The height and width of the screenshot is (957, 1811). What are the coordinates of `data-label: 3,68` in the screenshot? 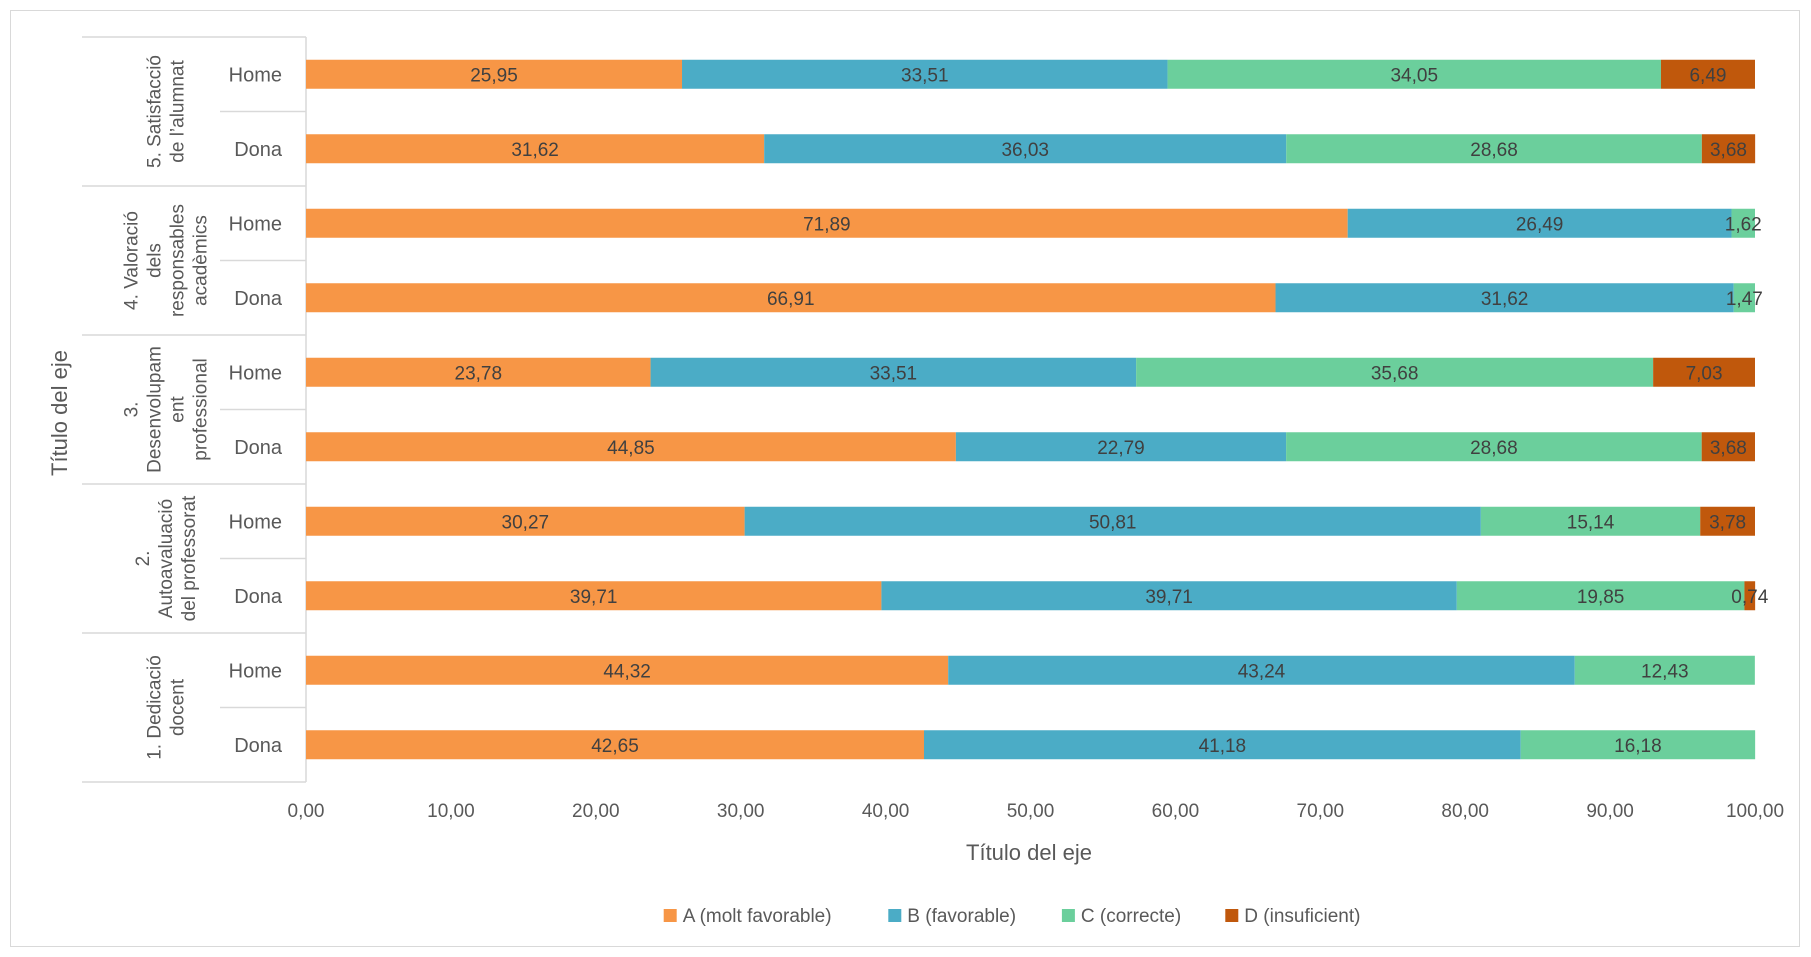 It's located at (1728, 448).